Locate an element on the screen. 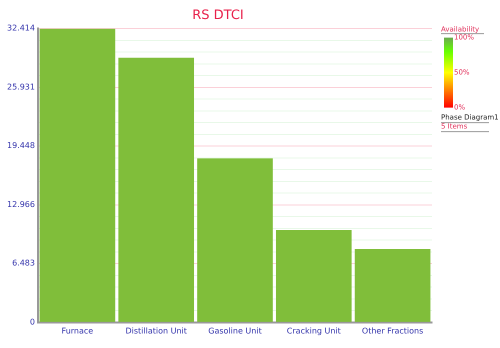 The height and width of the screenshot is (348, 500). x-tick-label: Gasoline Unit is located at coordinates (235, 331).